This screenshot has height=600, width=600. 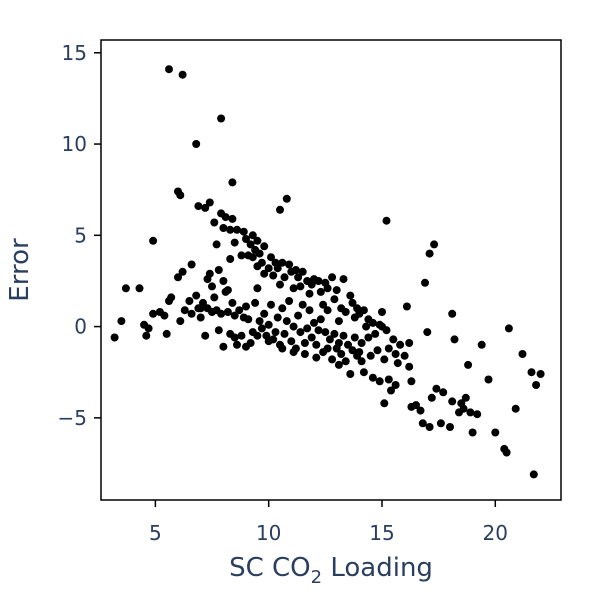 What do you see at coordinates (72, 418) in the screenshot?
I see `y-tick-label--5: −5` at bounding box center [72, 418].